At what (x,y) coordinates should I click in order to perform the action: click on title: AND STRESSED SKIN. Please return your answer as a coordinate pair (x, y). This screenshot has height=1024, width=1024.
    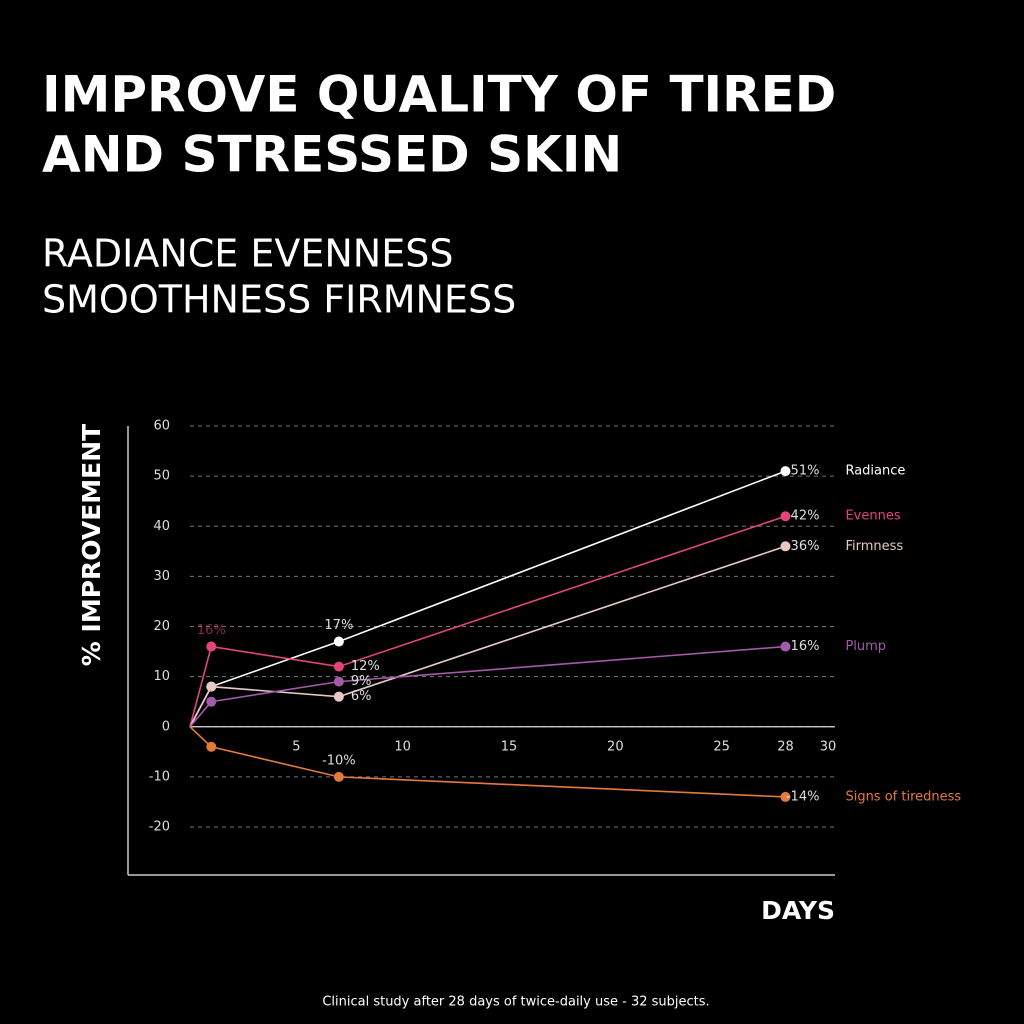
    Looking at the image, I should click on (332, 155).